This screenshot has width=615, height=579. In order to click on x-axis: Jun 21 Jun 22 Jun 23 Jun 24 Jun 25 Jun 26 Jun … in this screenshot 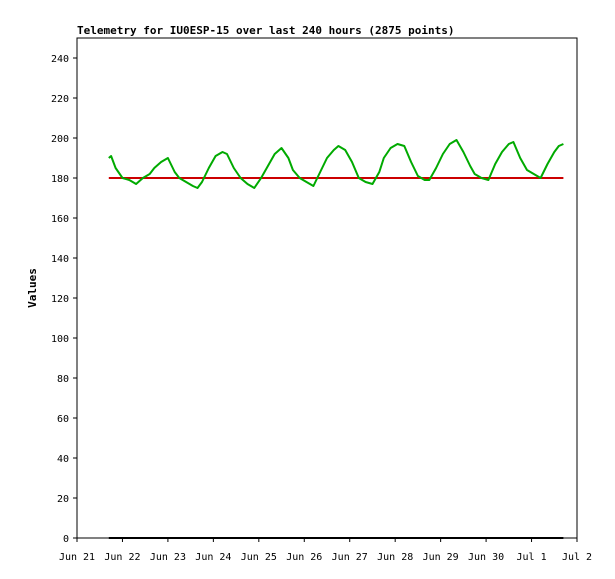, I will do `click(325, 550)`.